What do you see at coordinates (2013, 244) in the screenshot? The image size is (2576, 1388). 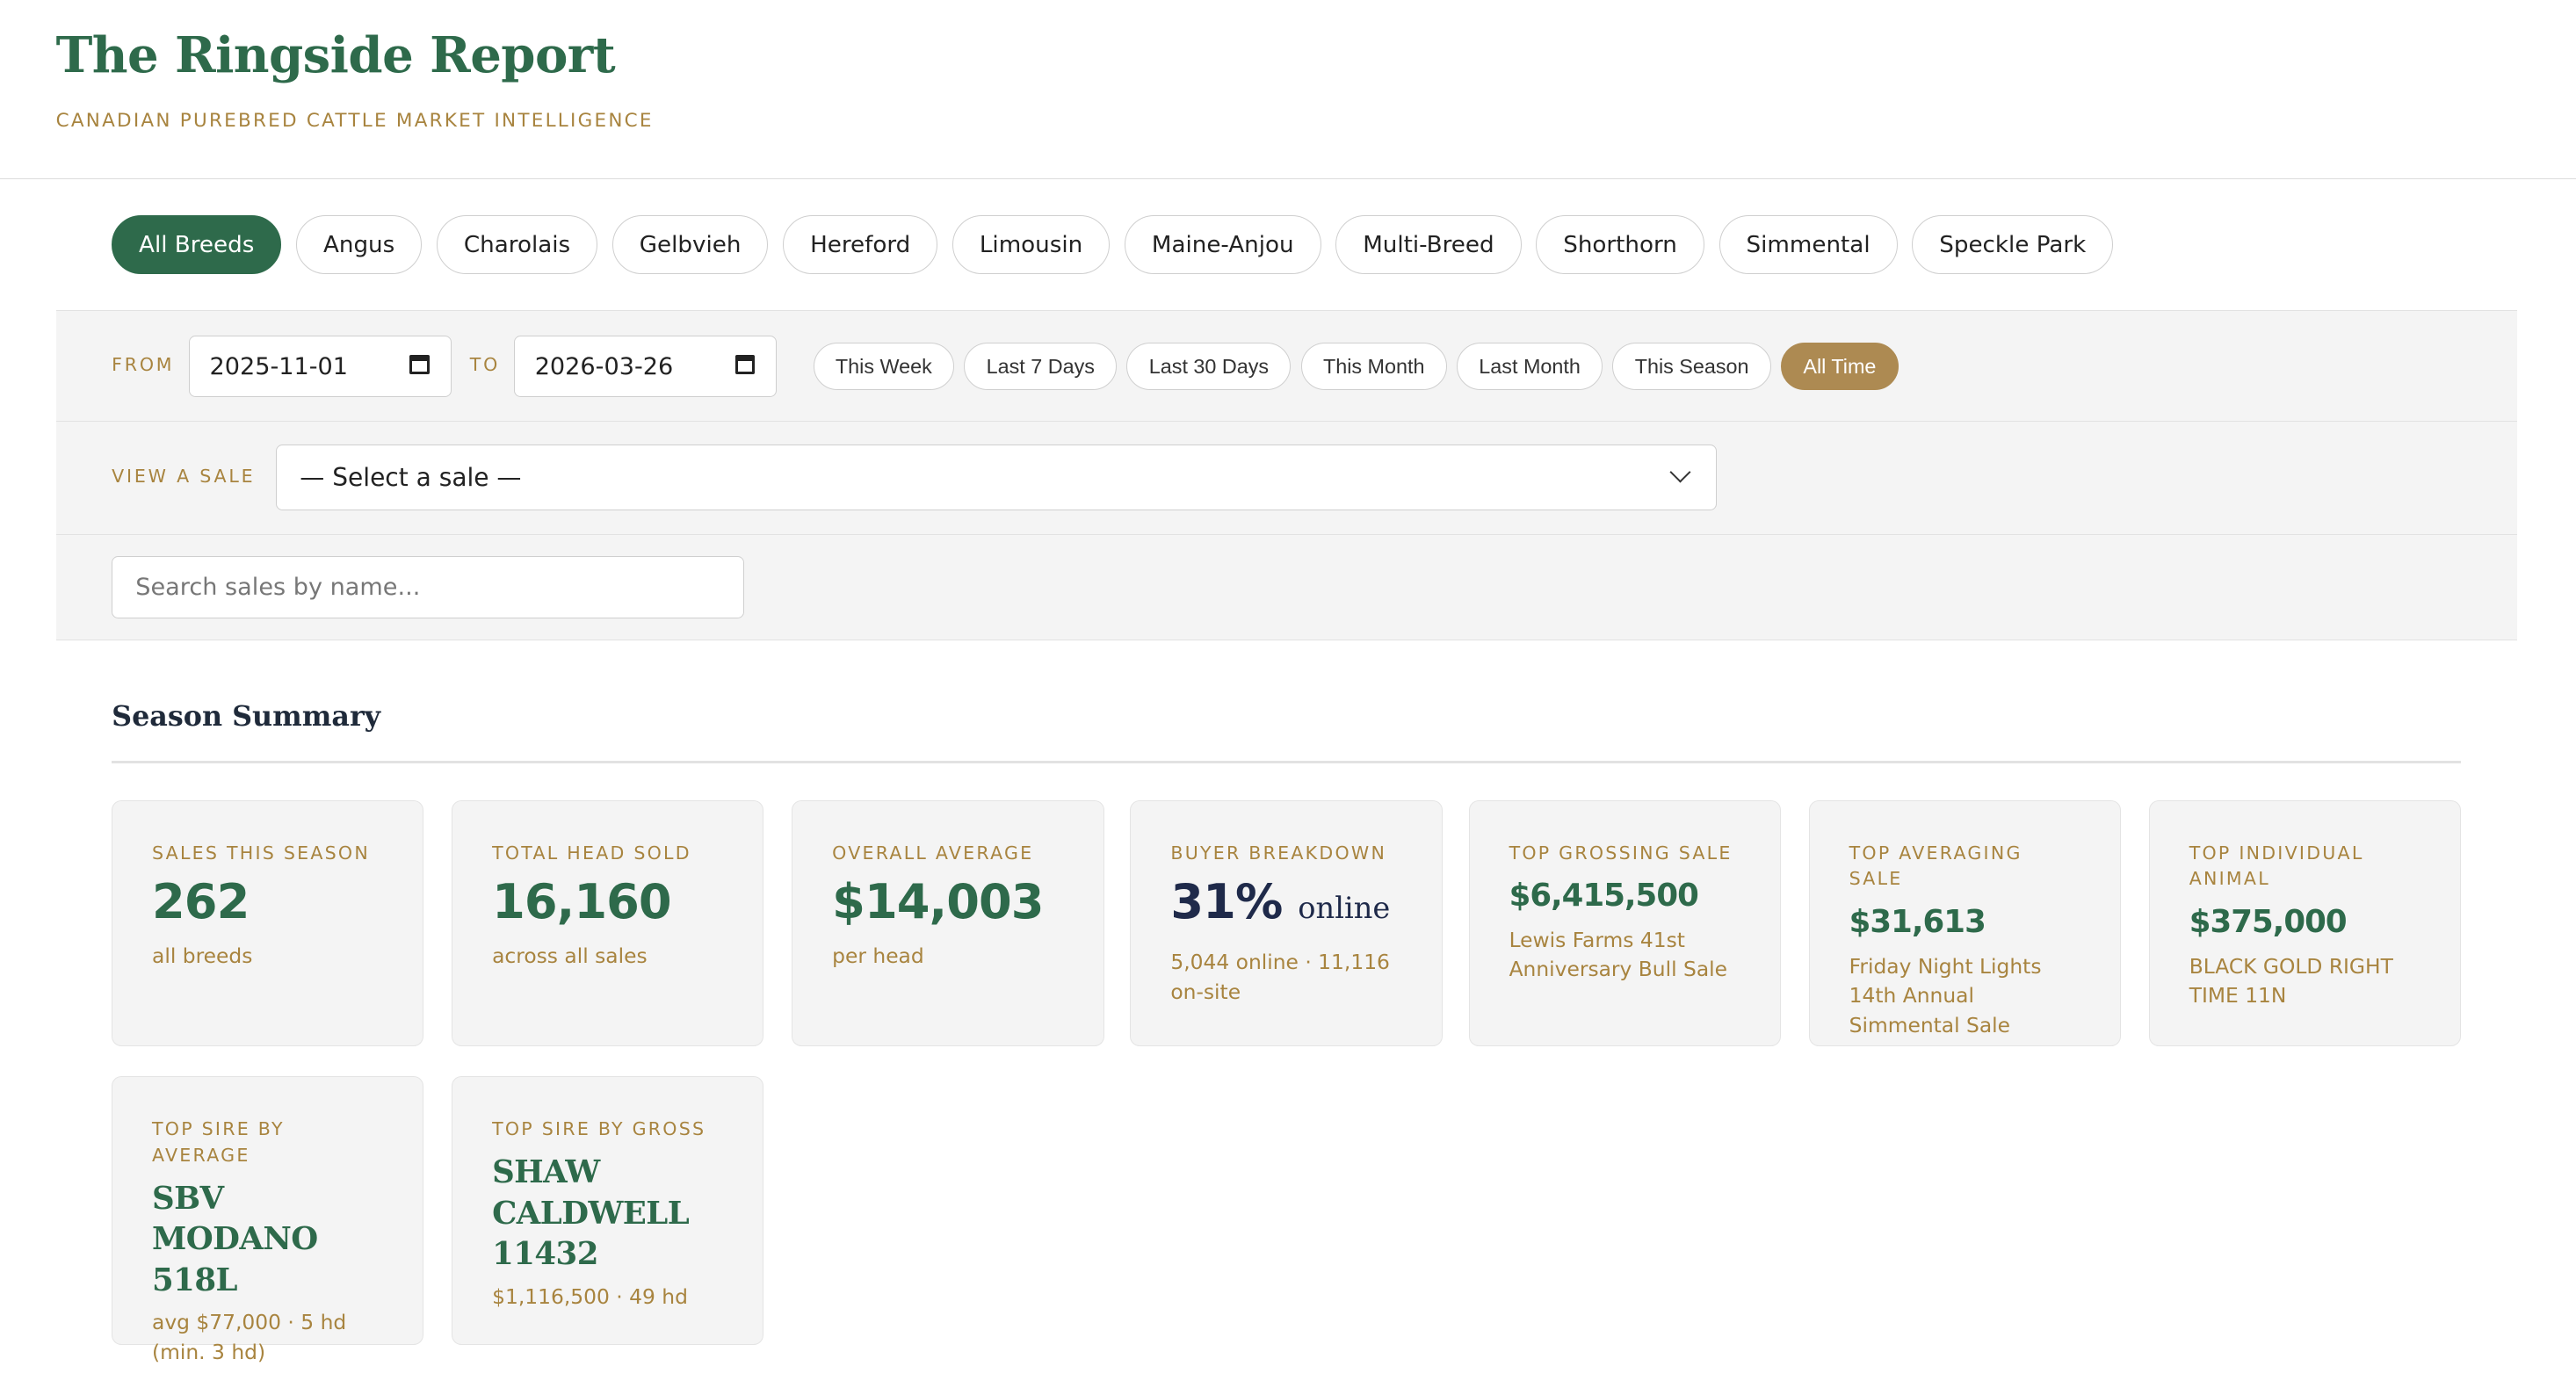 I see `breed-pill-speckle-park: Speckle Park` at bounding box center [2013, 244].